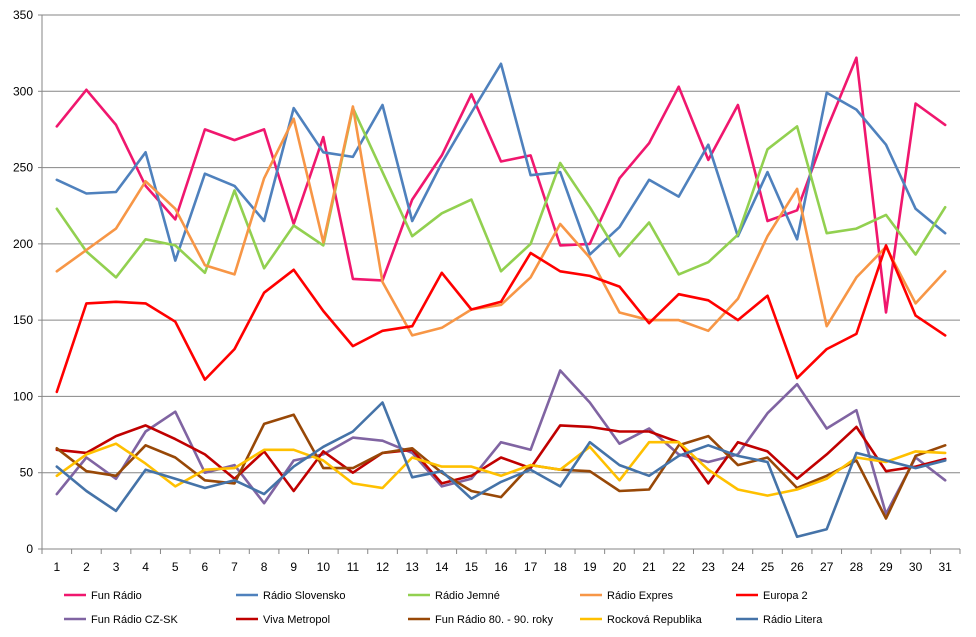  I want to click on x-tick-label: 20, so click(620, 567).